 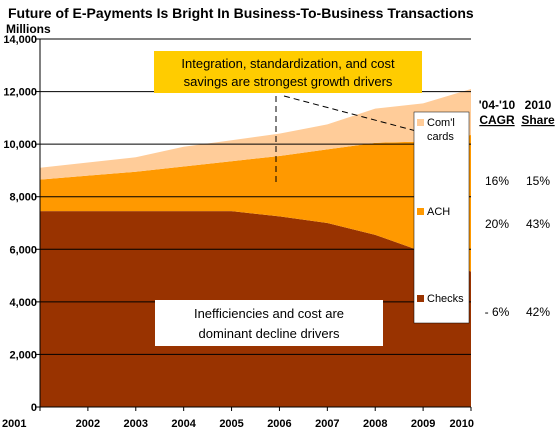 I want to click on y-tick-label-6: 12,000, so click(x=20, y=93).